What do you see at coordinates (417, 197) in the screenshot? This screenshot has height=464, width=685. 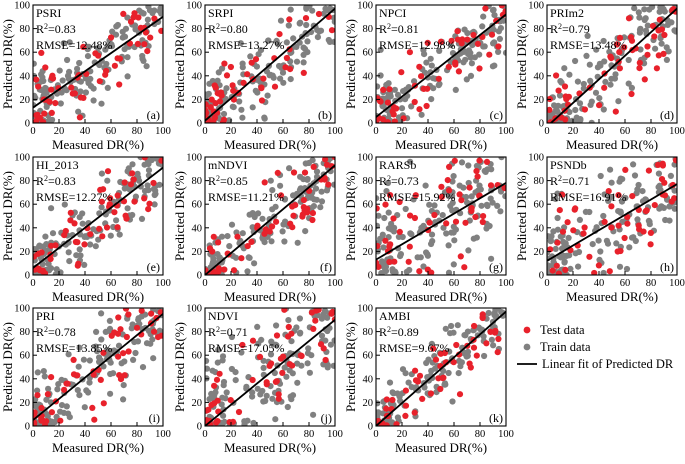 I see `rmse-value: RMSE=15.92%` at bounding box center [417, 197].